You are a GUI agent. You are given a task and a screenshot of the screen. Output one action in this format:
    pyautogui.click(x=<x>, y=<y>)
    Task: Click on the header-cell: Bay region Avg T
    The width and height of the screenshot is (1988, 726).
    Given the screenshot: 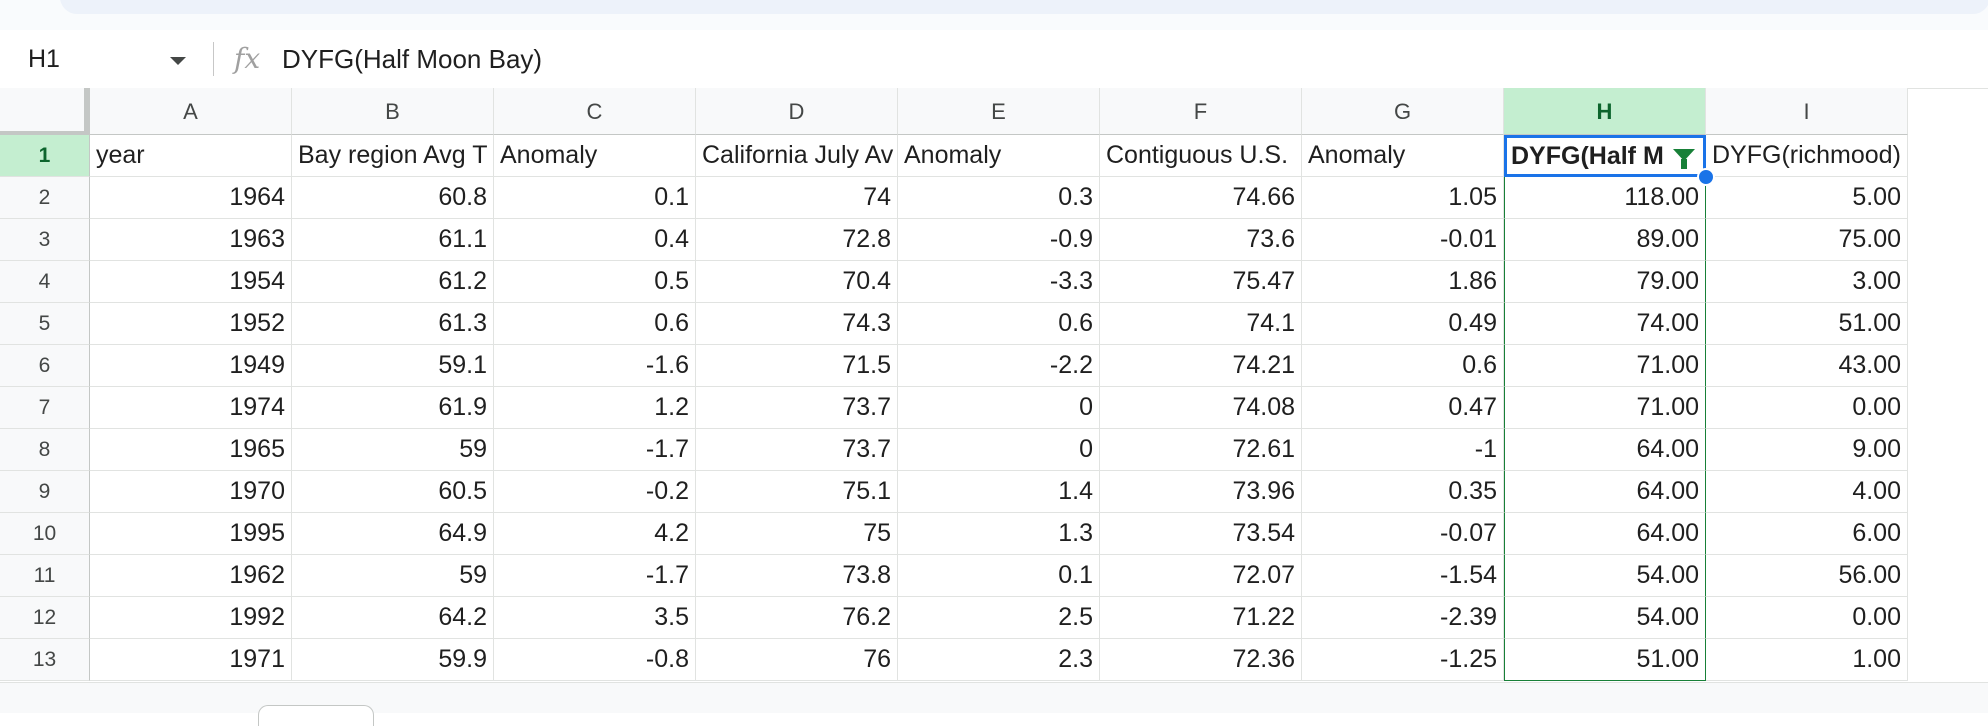 What is the action you would take?
    pyautogui.click(x=393, y=156)
    